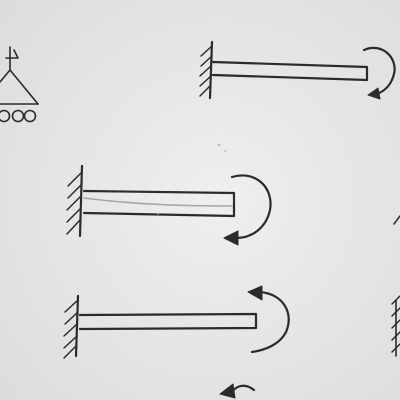  Describe the element at coordinates (395, 286) in the screenshot. I see `partial-sketch-right-edge` at that location.